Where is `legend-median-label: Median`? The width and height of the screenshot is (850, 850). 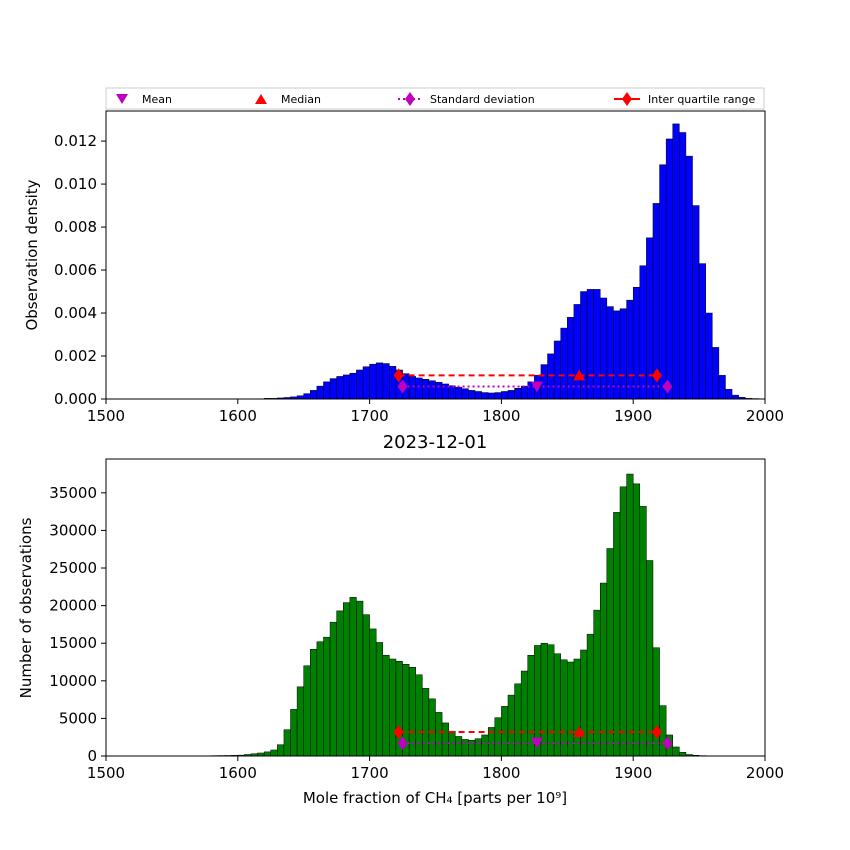
legend-median-label: Median is located at coordinates (301, 99).